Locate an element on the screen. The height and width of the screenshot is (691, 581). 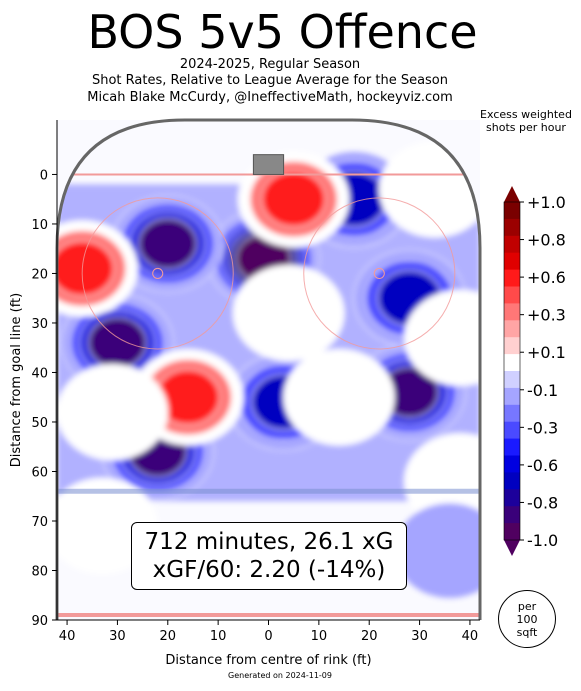
colorbar-frame is located at coordinates (512, 371).